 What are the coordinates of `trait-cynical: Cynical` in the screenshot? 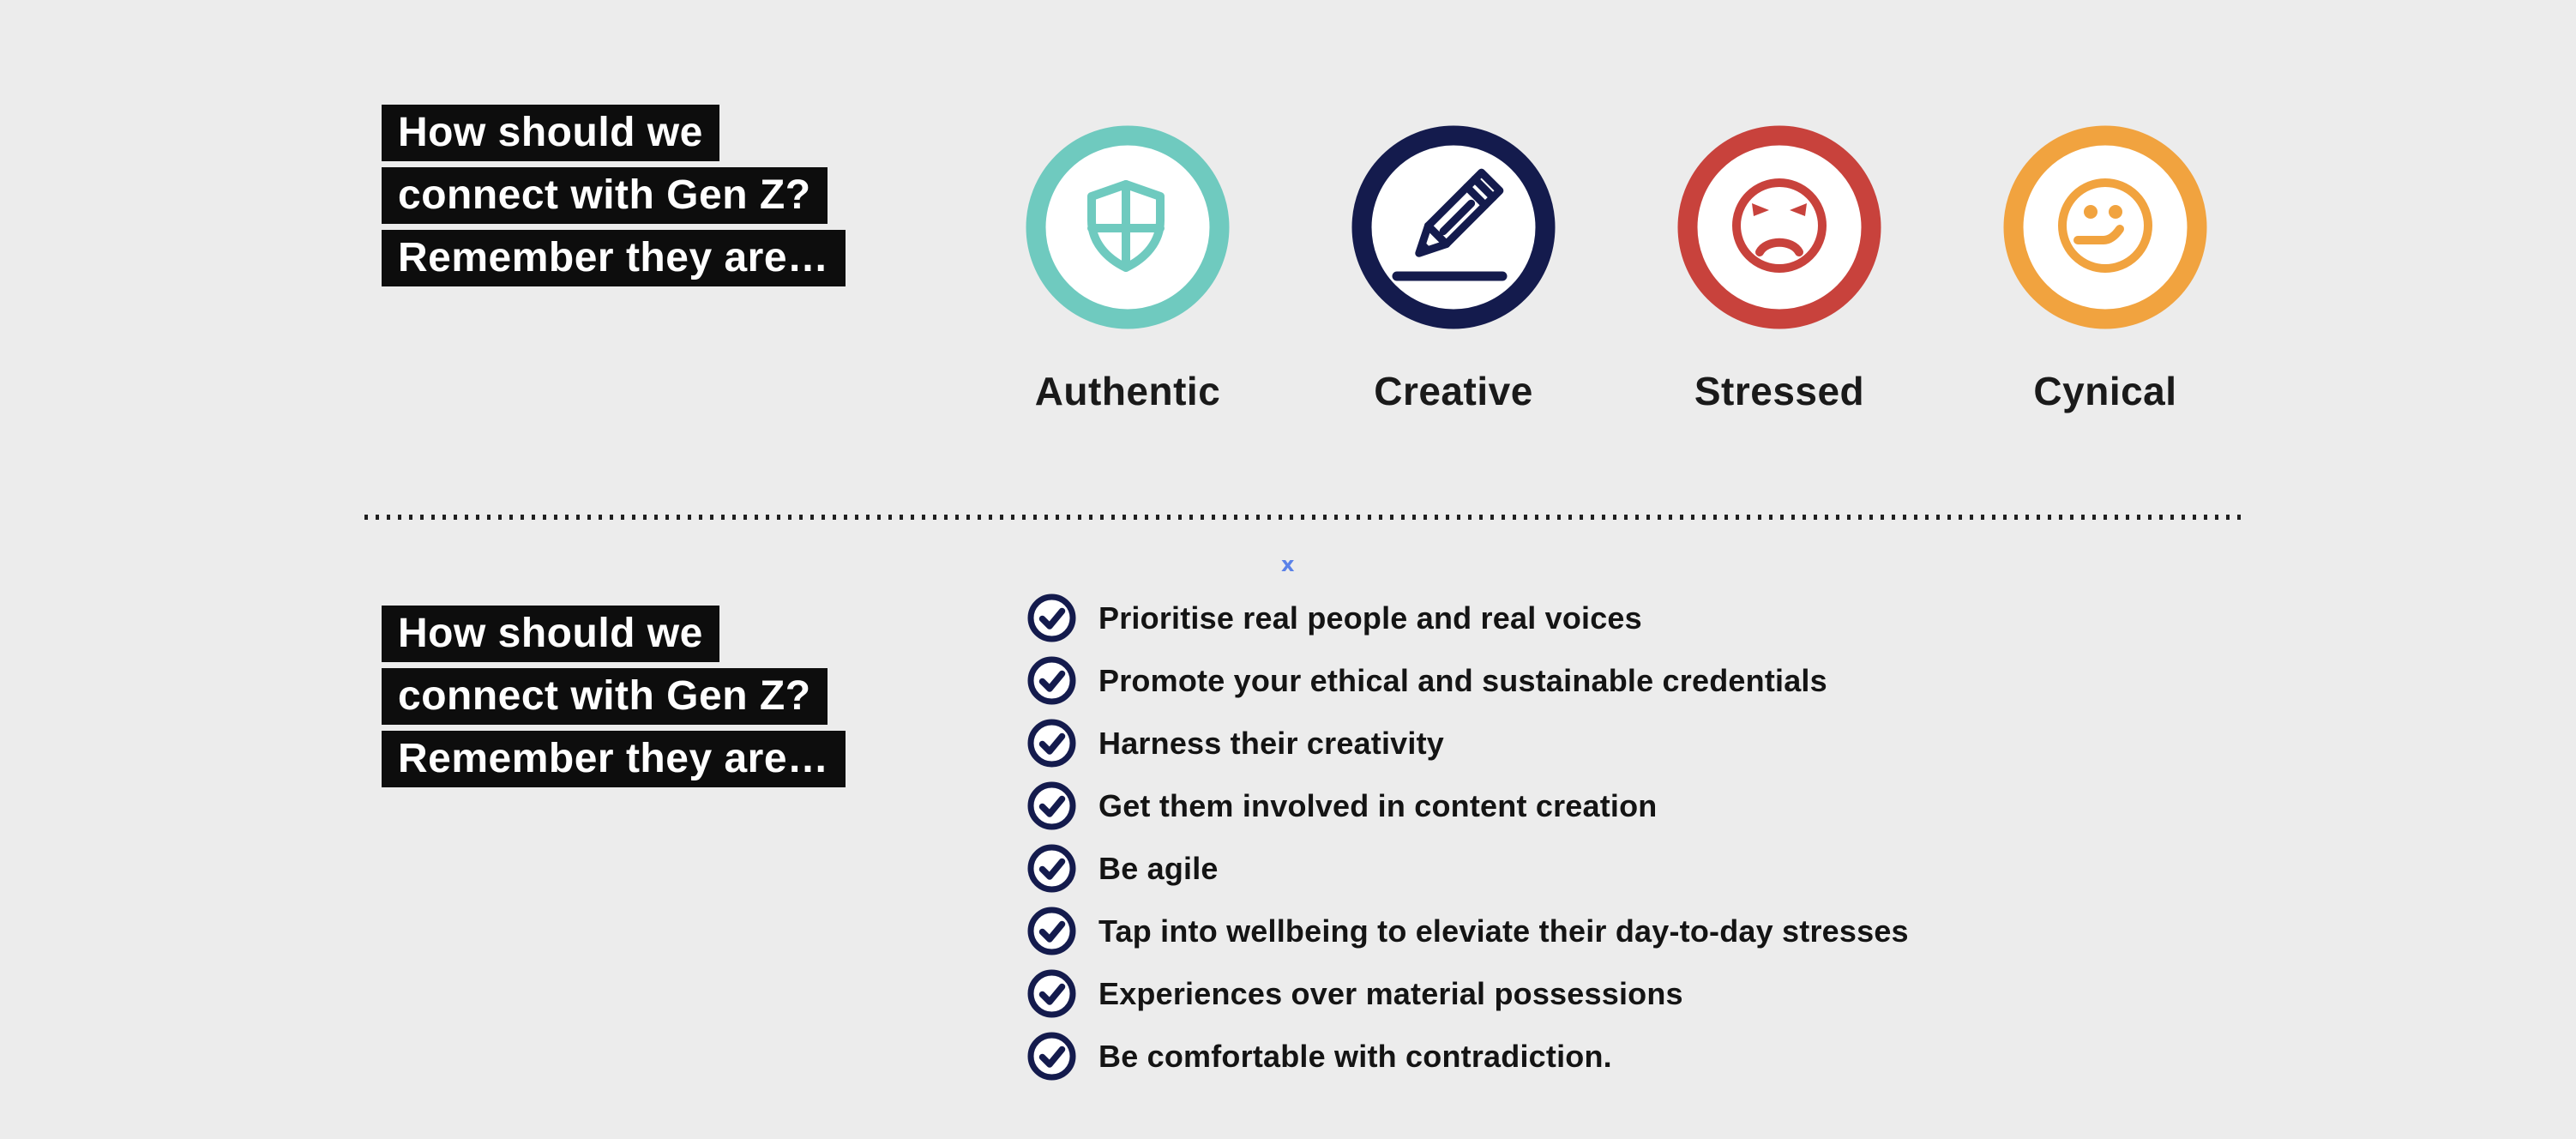 It's located at (2105, 269).